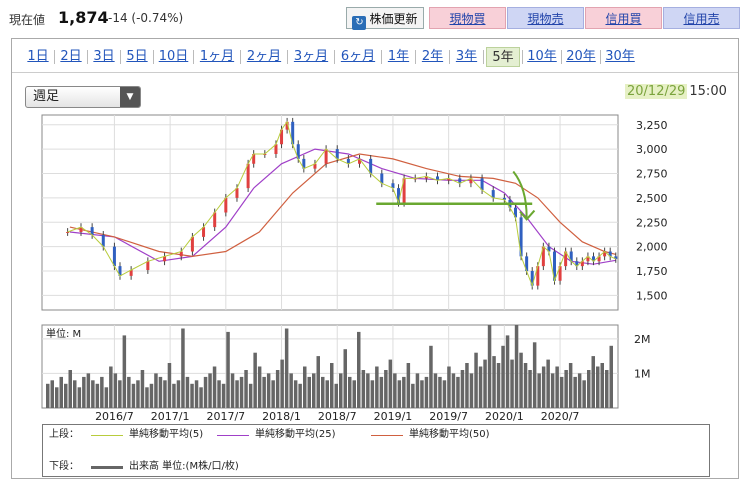 The width and height of the screenshot is (749, 481). Describe the element at coordinates (676, 92) in the screenshot. I see `chart-datetime: 20/12/29 15:00` at that location.